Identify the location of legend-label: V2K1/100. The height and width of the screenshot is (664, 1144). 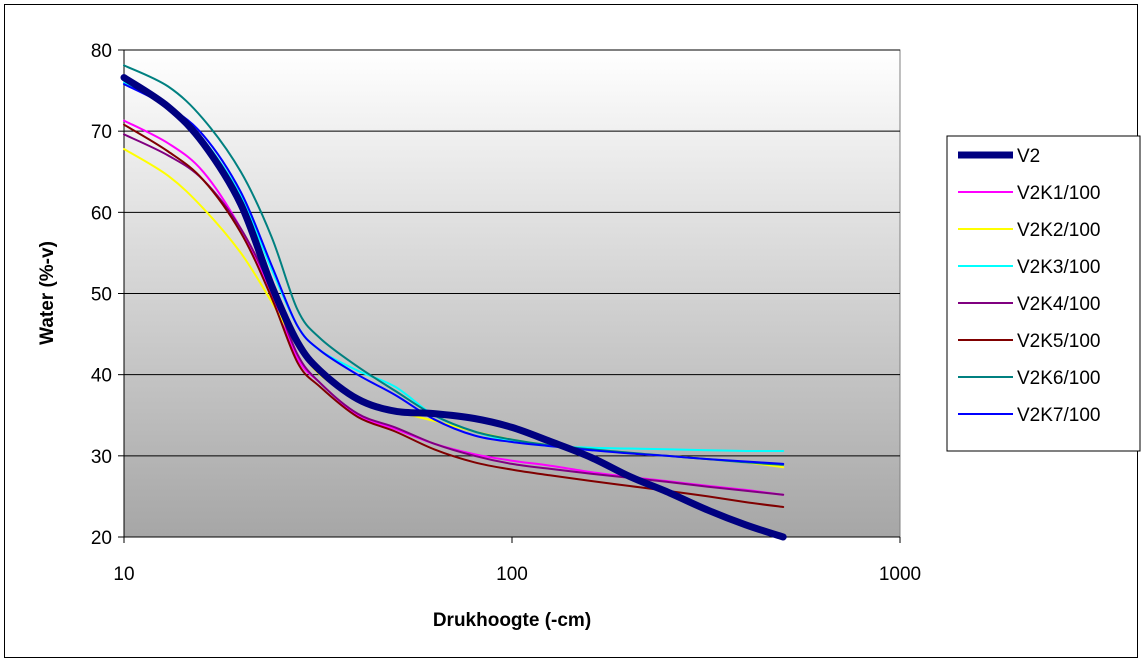
(1058, 193).